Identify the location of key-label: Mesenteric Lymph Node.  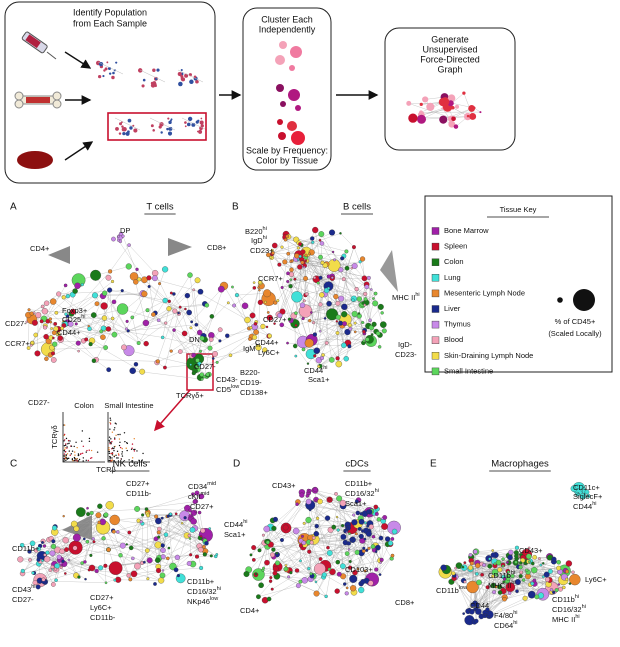
(484, 292).